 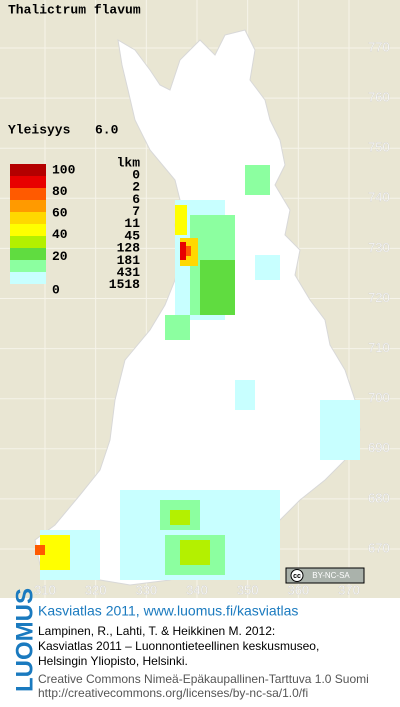 What do you see at coordinates (379, 97) in the screenshot?
I see `y-tick-label: 760` at bounding box center [379, 97].